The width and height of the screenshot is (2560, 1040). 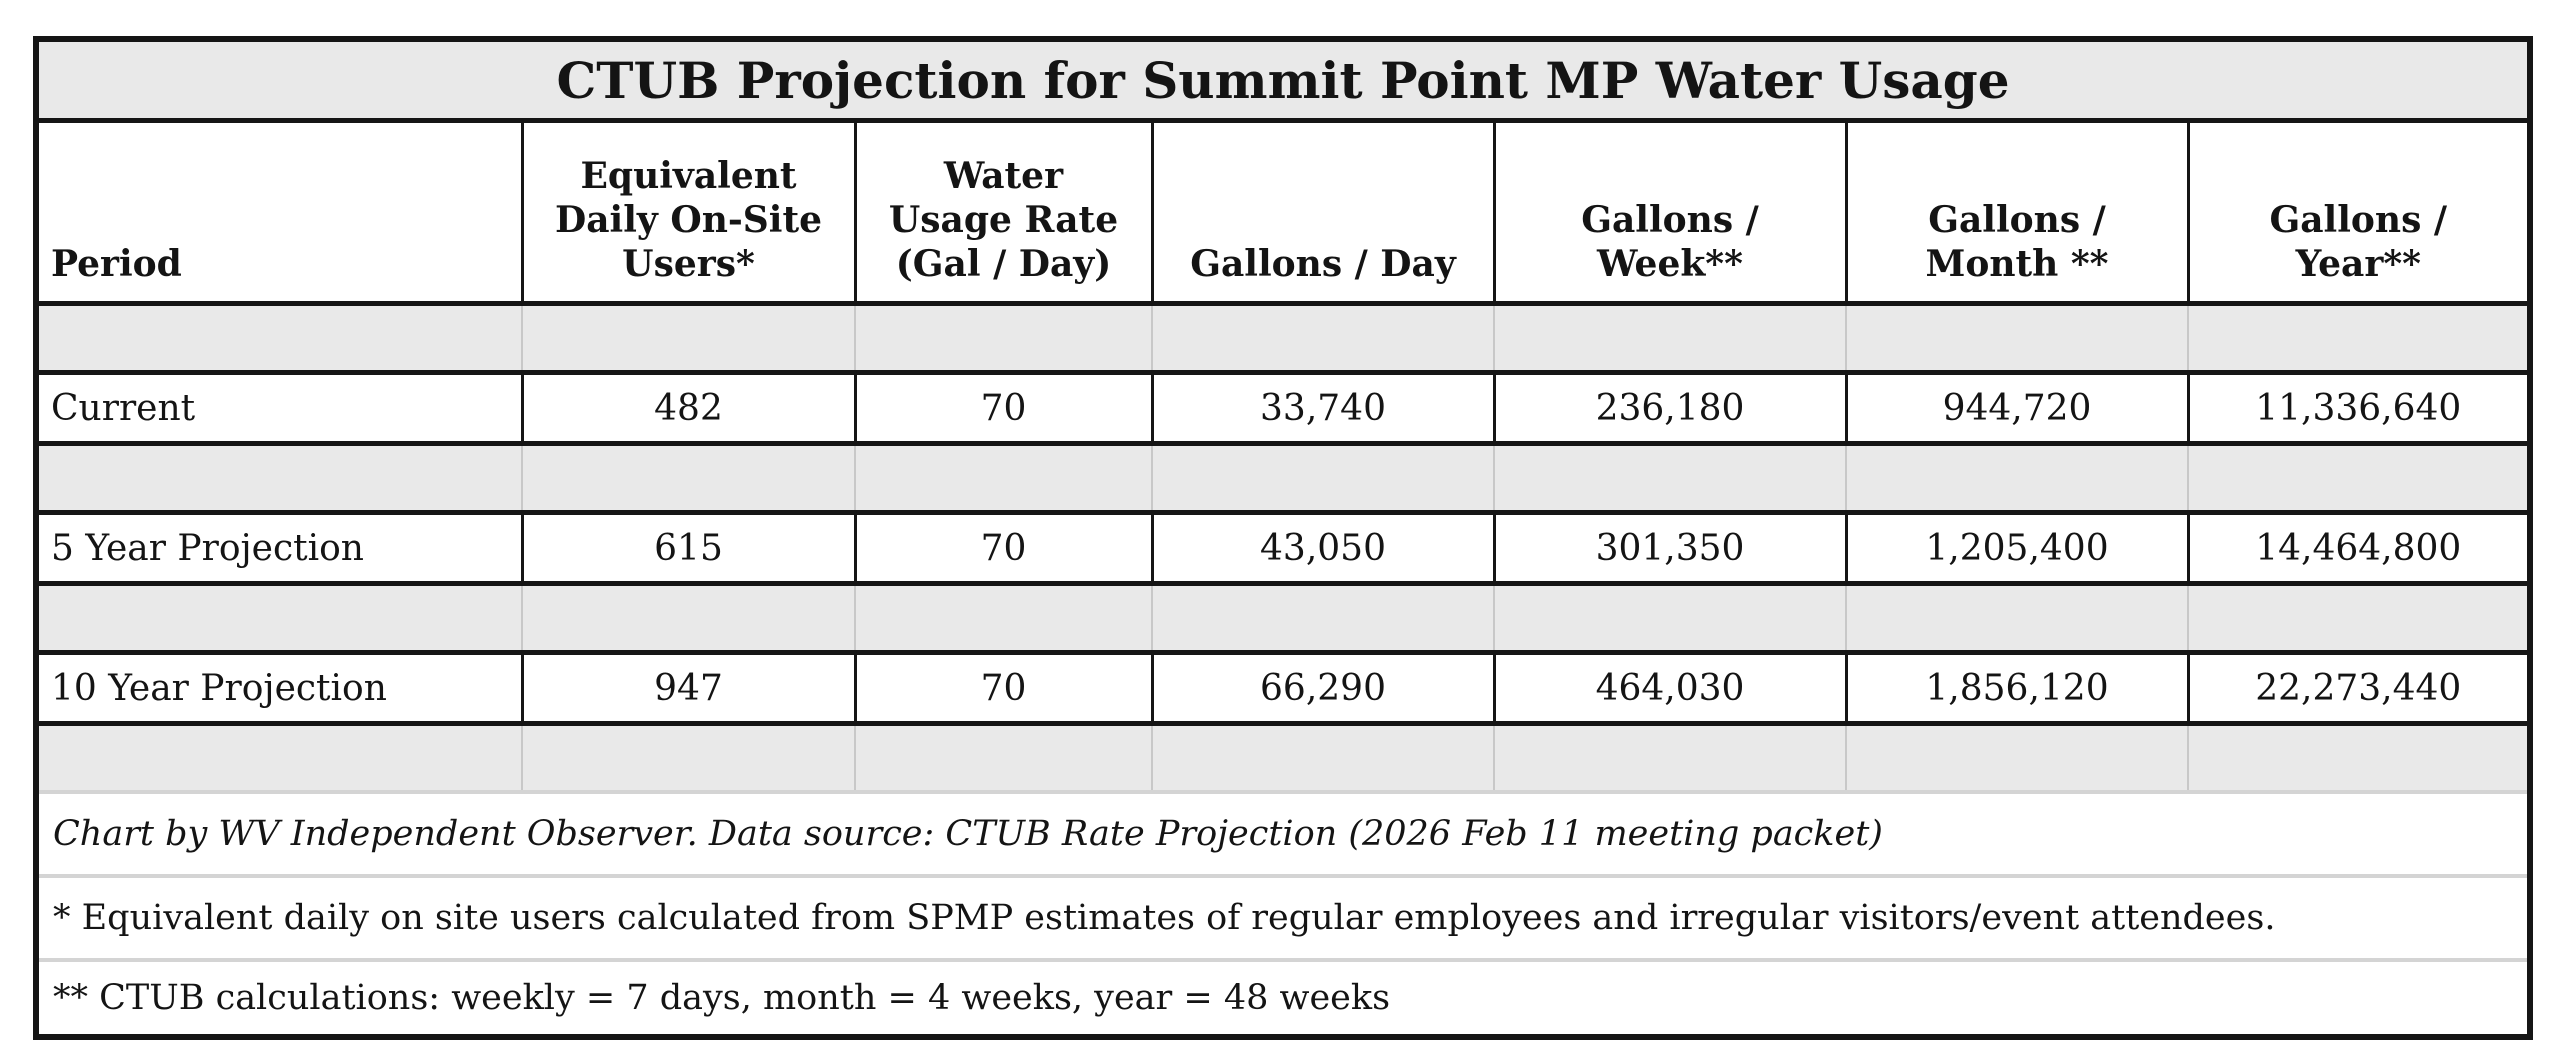 I want to click on cell-period-5-year: 5 Year Projection, so click(x=279, y=548).